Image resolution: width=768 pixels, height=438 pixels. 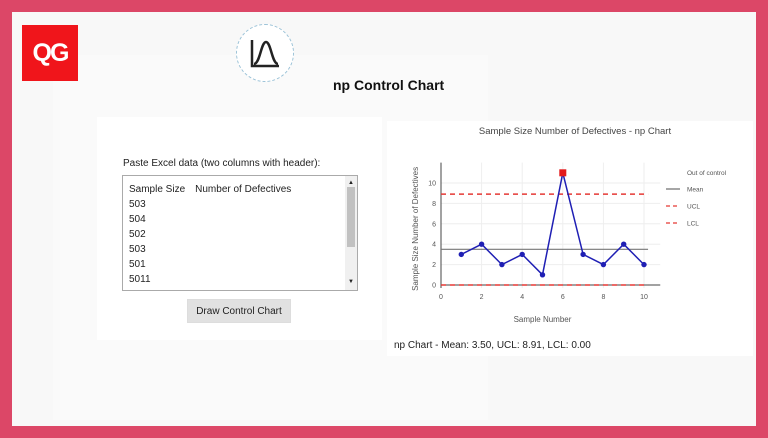 What do you see at coordinates (50, 53) in the screenshot?
I see `qg-logo: QG` at bounding box center [50, 53].